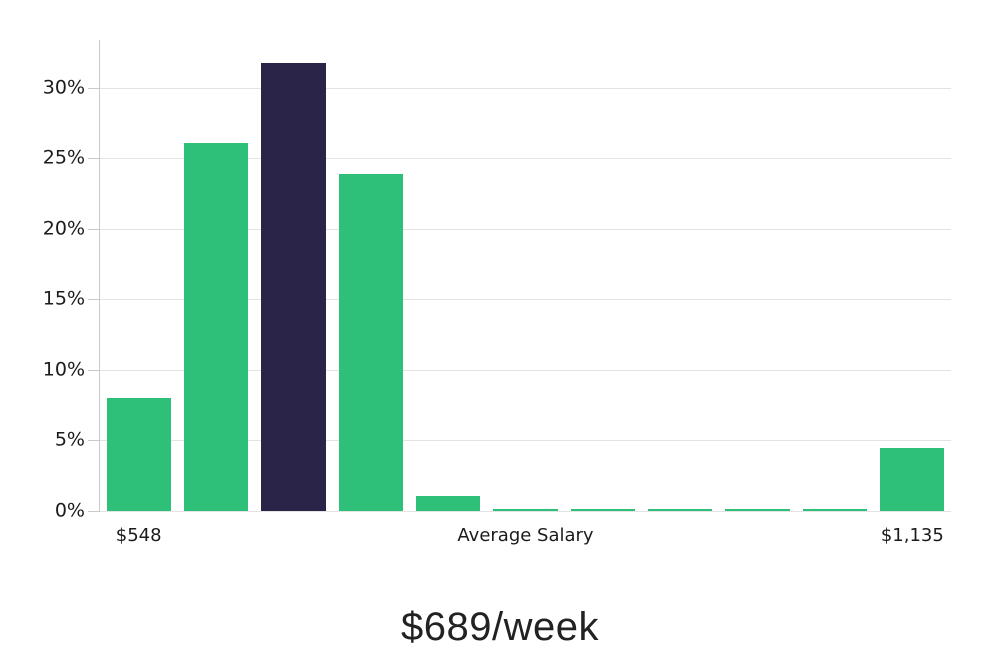  I want to click on y-axis-tick-label: 20%, so click(63, 228).